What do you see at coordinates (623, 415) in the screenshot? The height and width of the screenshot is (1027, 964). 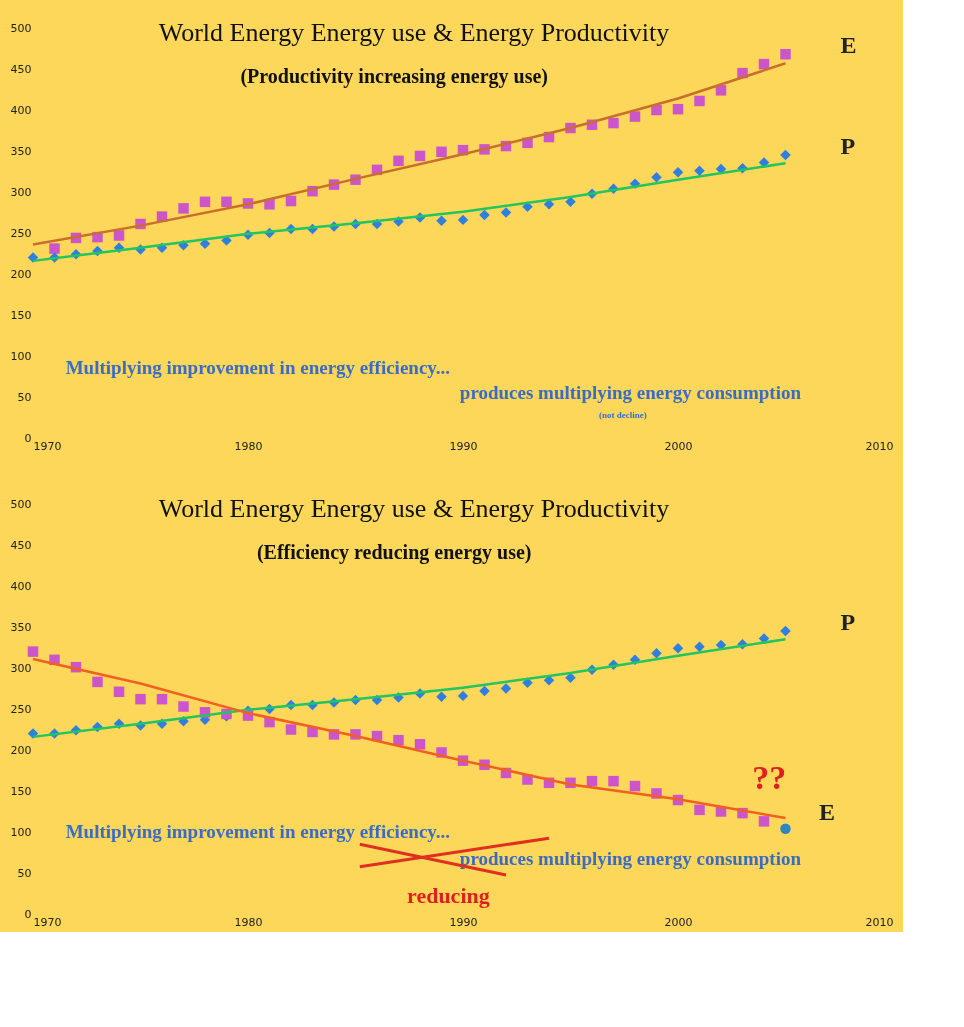 I see `annotation: (not decline)` at bounding box center [623, 415].